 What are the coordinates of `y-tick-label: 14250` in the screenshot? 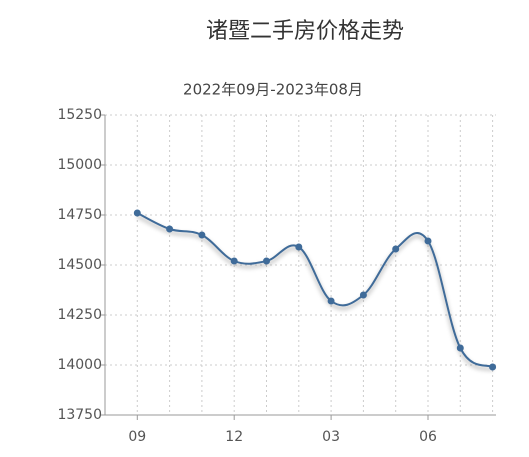 It's located at (79, 315).